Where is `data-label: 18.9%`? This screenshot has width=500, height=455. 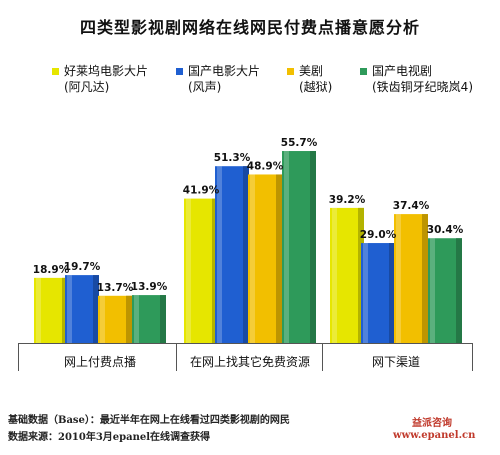 data-label: 18.9% is located at coordinates (51, 270).